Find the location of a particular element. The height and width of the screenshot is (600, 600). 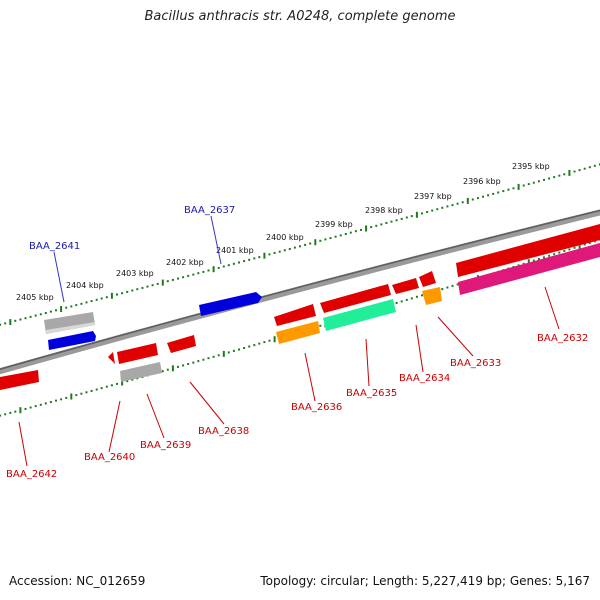

gene-baa-2636b is located at coordinates (298, 332).